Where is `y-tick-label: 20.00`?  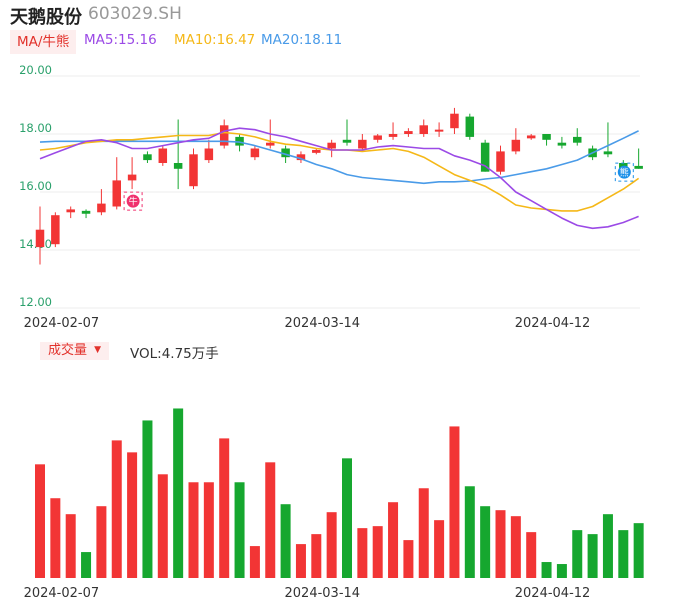
y-tick-label: 20.00 is located at coordinates (35, 70).